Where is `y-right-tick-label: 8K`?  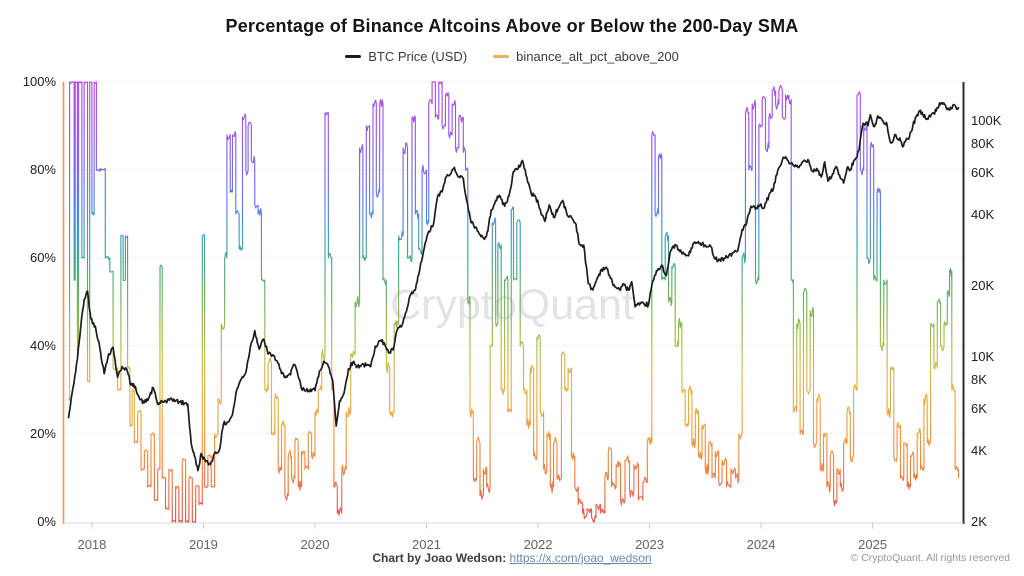
y-right-tick-label: 8K is located at coordinates (979, 379).